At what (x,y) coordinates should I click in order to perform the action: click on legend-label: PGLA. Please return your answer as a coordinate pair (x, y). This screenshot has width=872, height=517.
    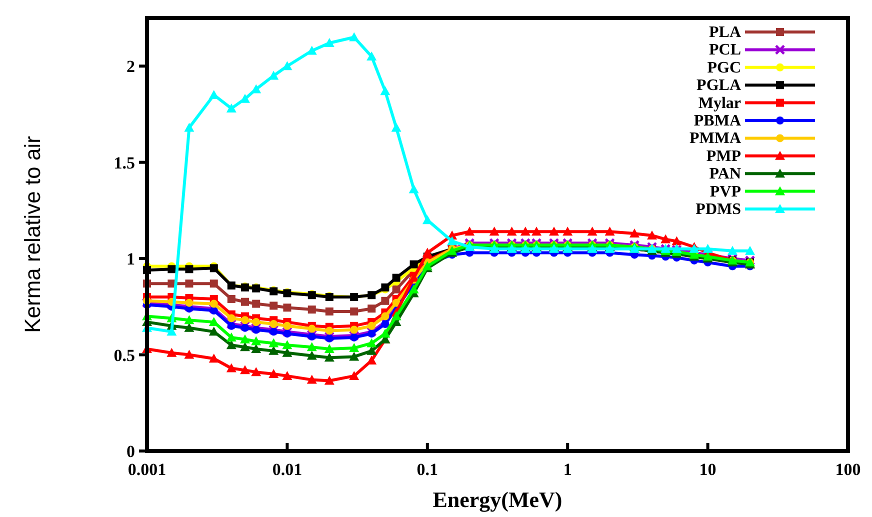
    Looking at the image, I should click on (719, 85).